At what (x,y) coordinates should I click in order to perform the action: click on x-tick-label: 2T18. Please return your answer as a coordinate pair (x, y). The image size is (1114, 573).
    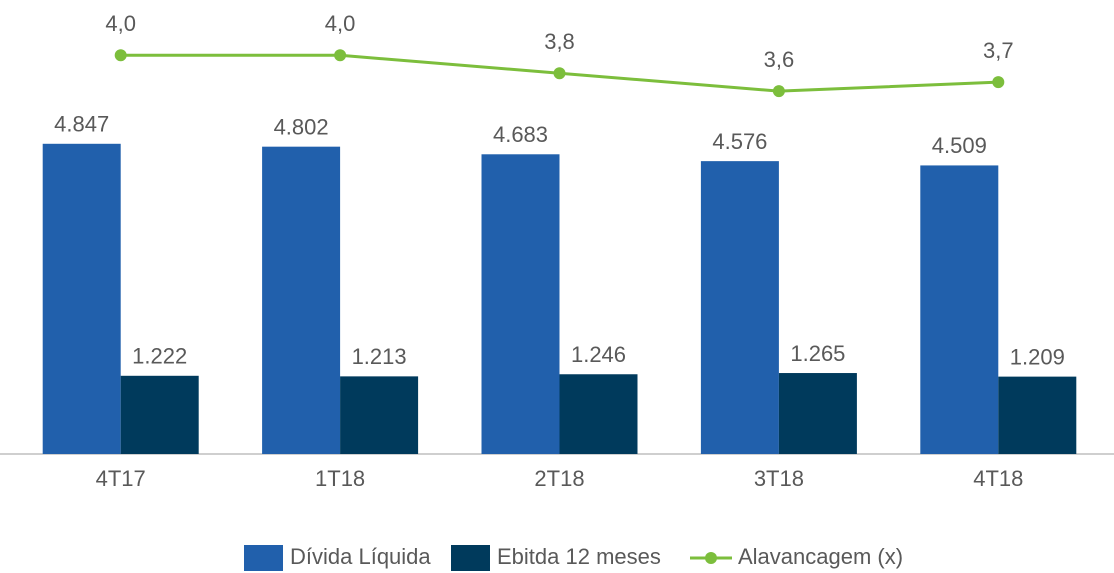
    Looking at the image, I should click on (559, 478).